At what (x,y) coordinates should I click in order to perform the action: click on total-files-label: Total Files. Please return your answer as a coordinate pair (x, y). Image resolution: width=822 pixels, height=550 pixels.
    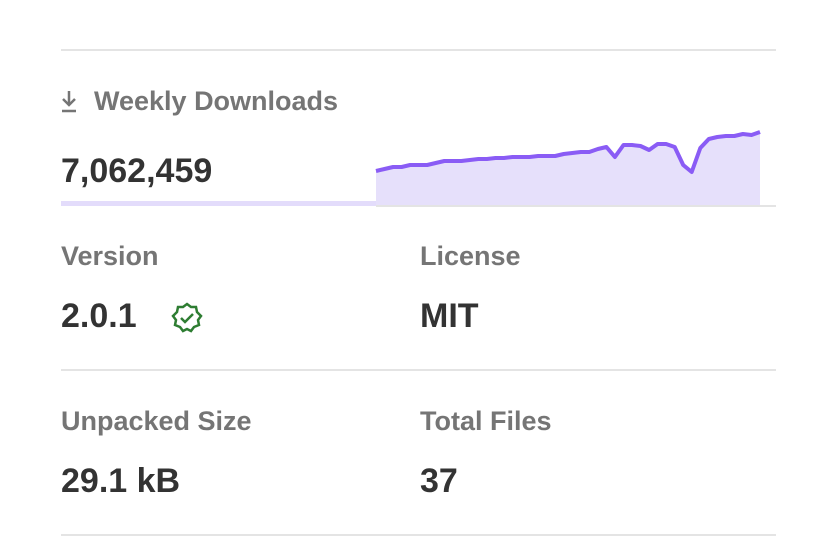
    Looking at the image, I should click on (486, 421).